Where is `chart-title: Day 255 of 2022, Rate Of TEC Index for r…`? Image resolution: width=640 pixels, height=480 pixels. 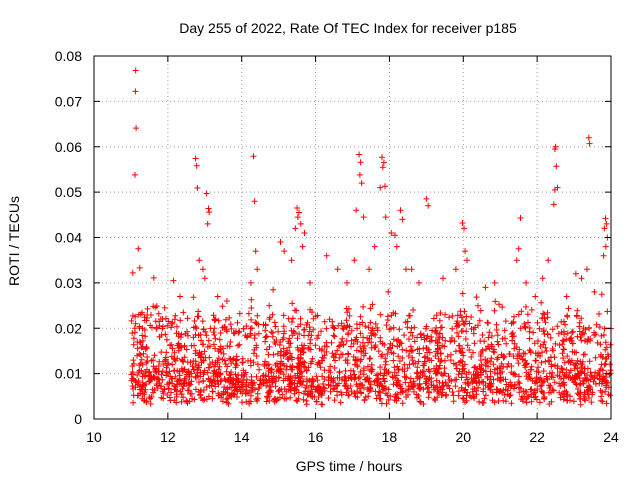 chart-title: Day 255 of 2022, Rate Of TEC Index for r… is located at coordinates (348, 28).